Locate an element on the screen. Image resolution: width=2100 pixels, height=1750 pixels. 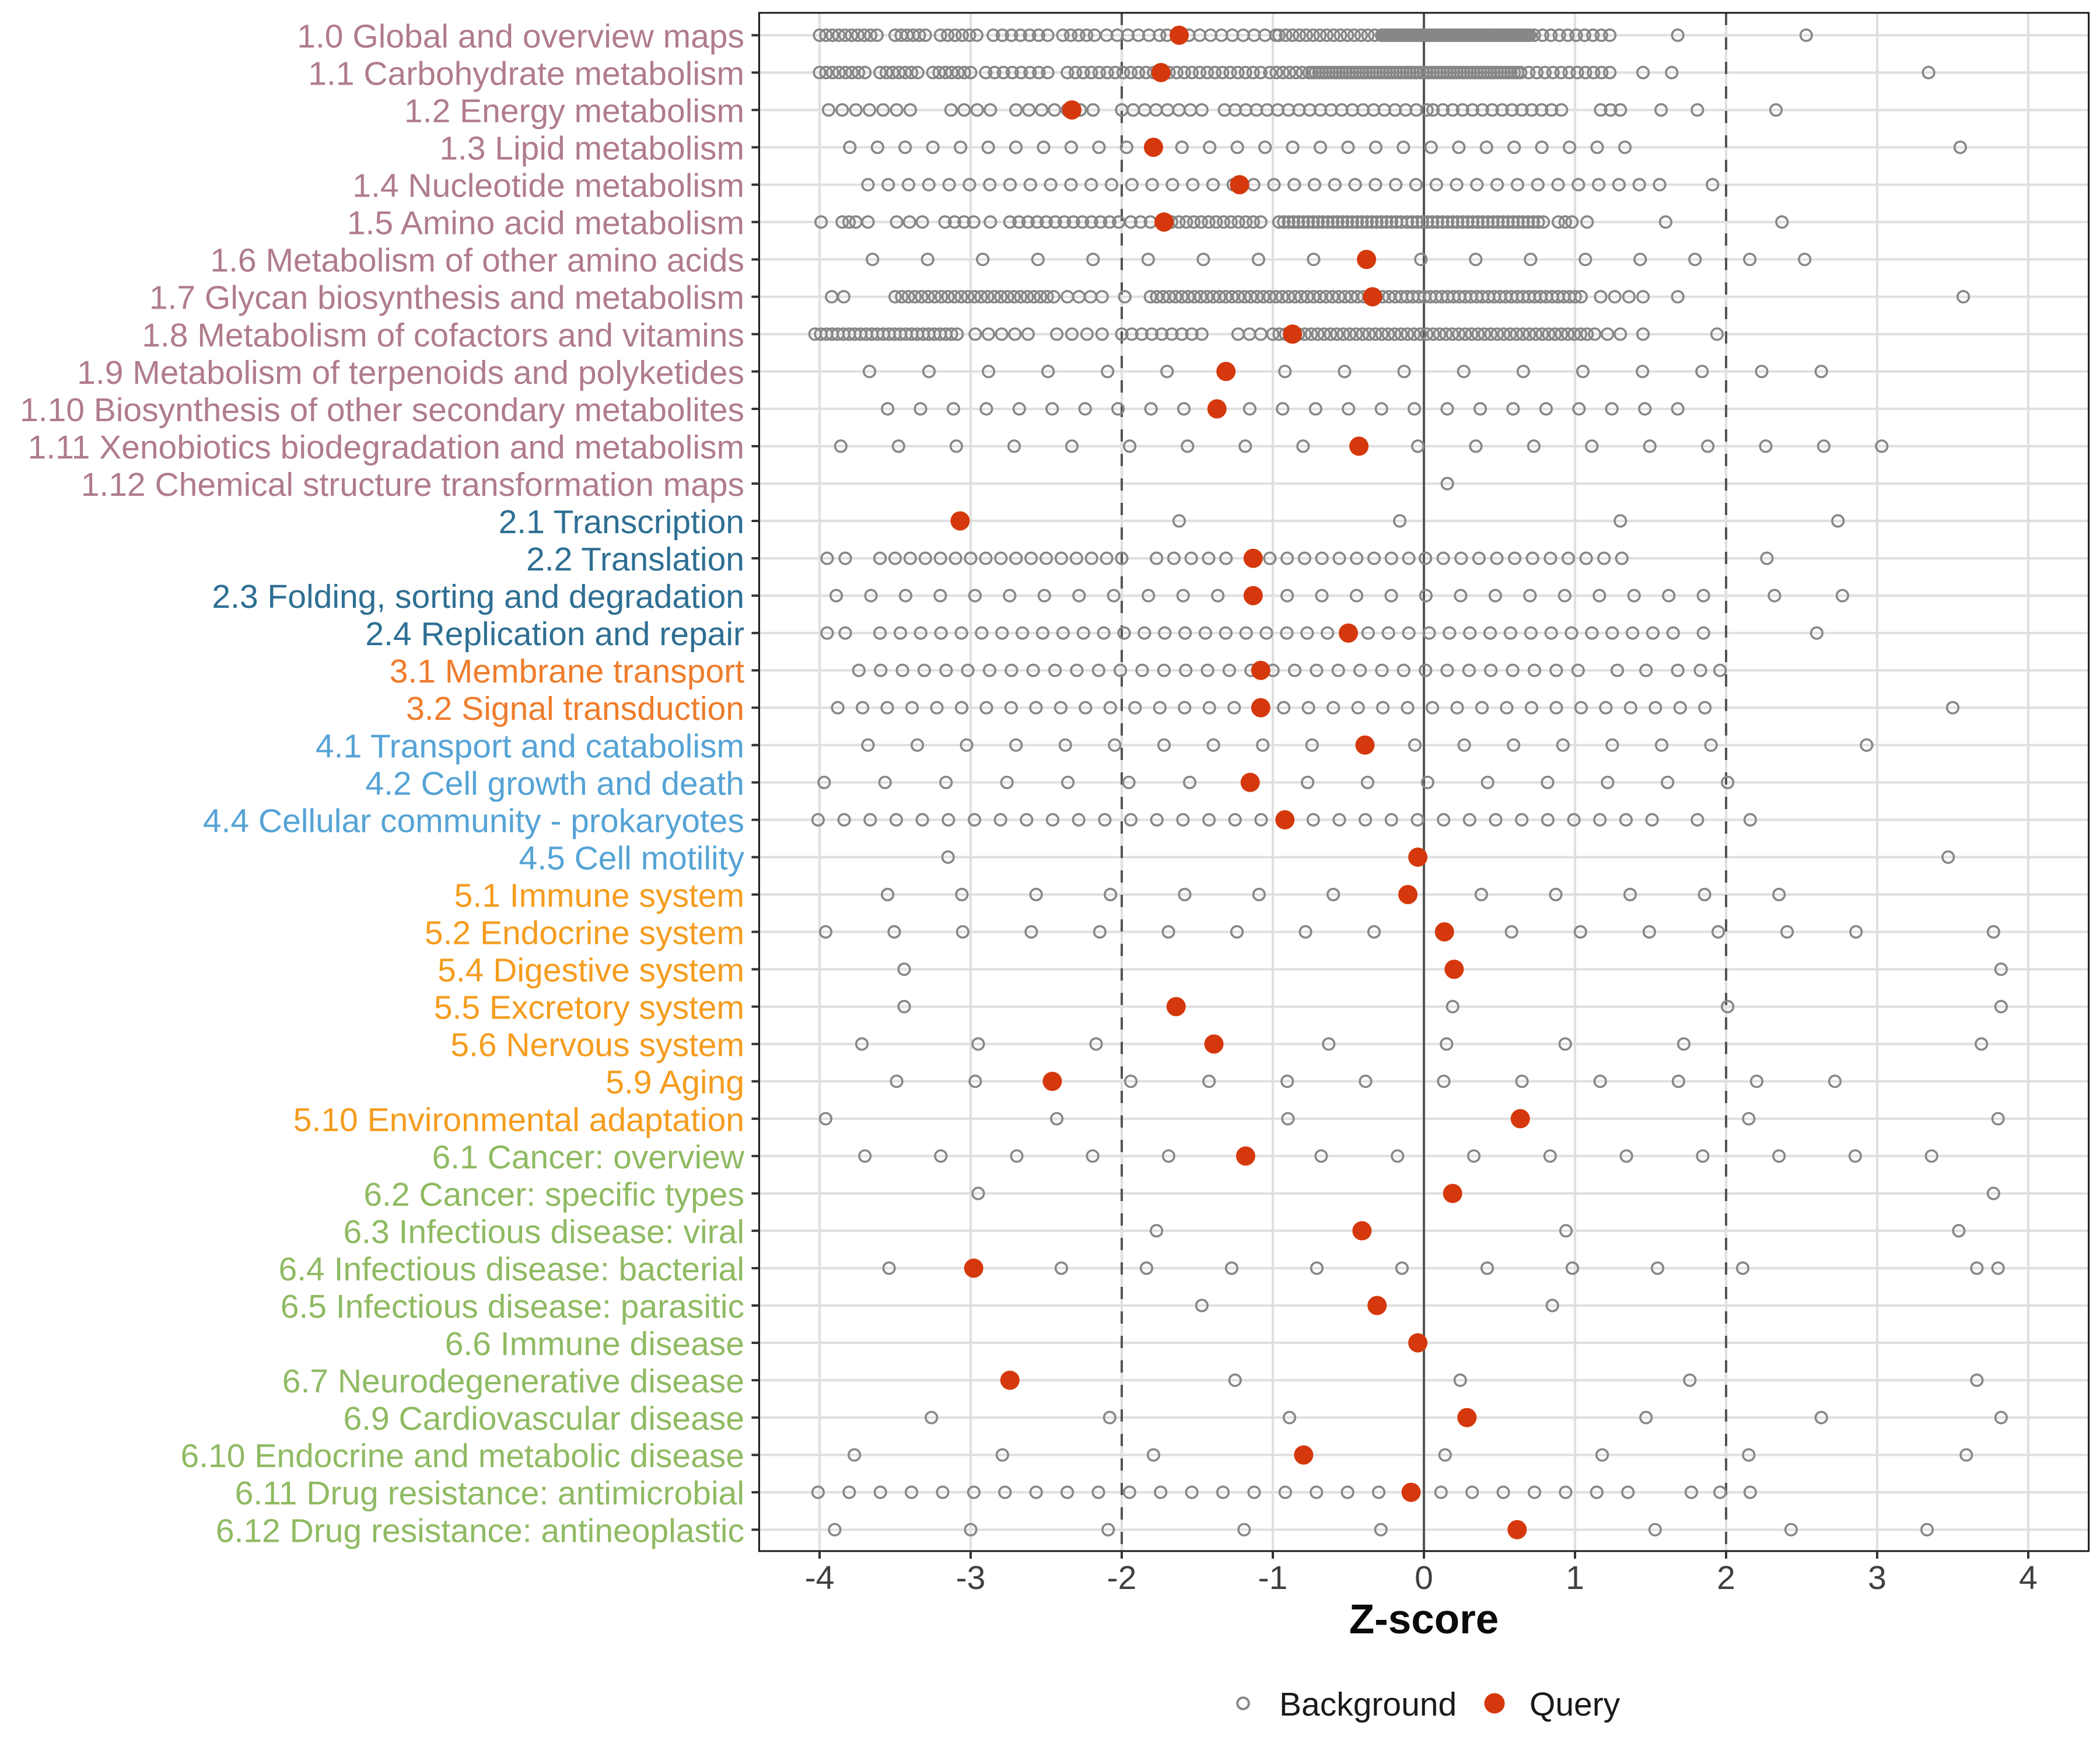
svg-text: 1 is located at coordinates (1575, 1578).